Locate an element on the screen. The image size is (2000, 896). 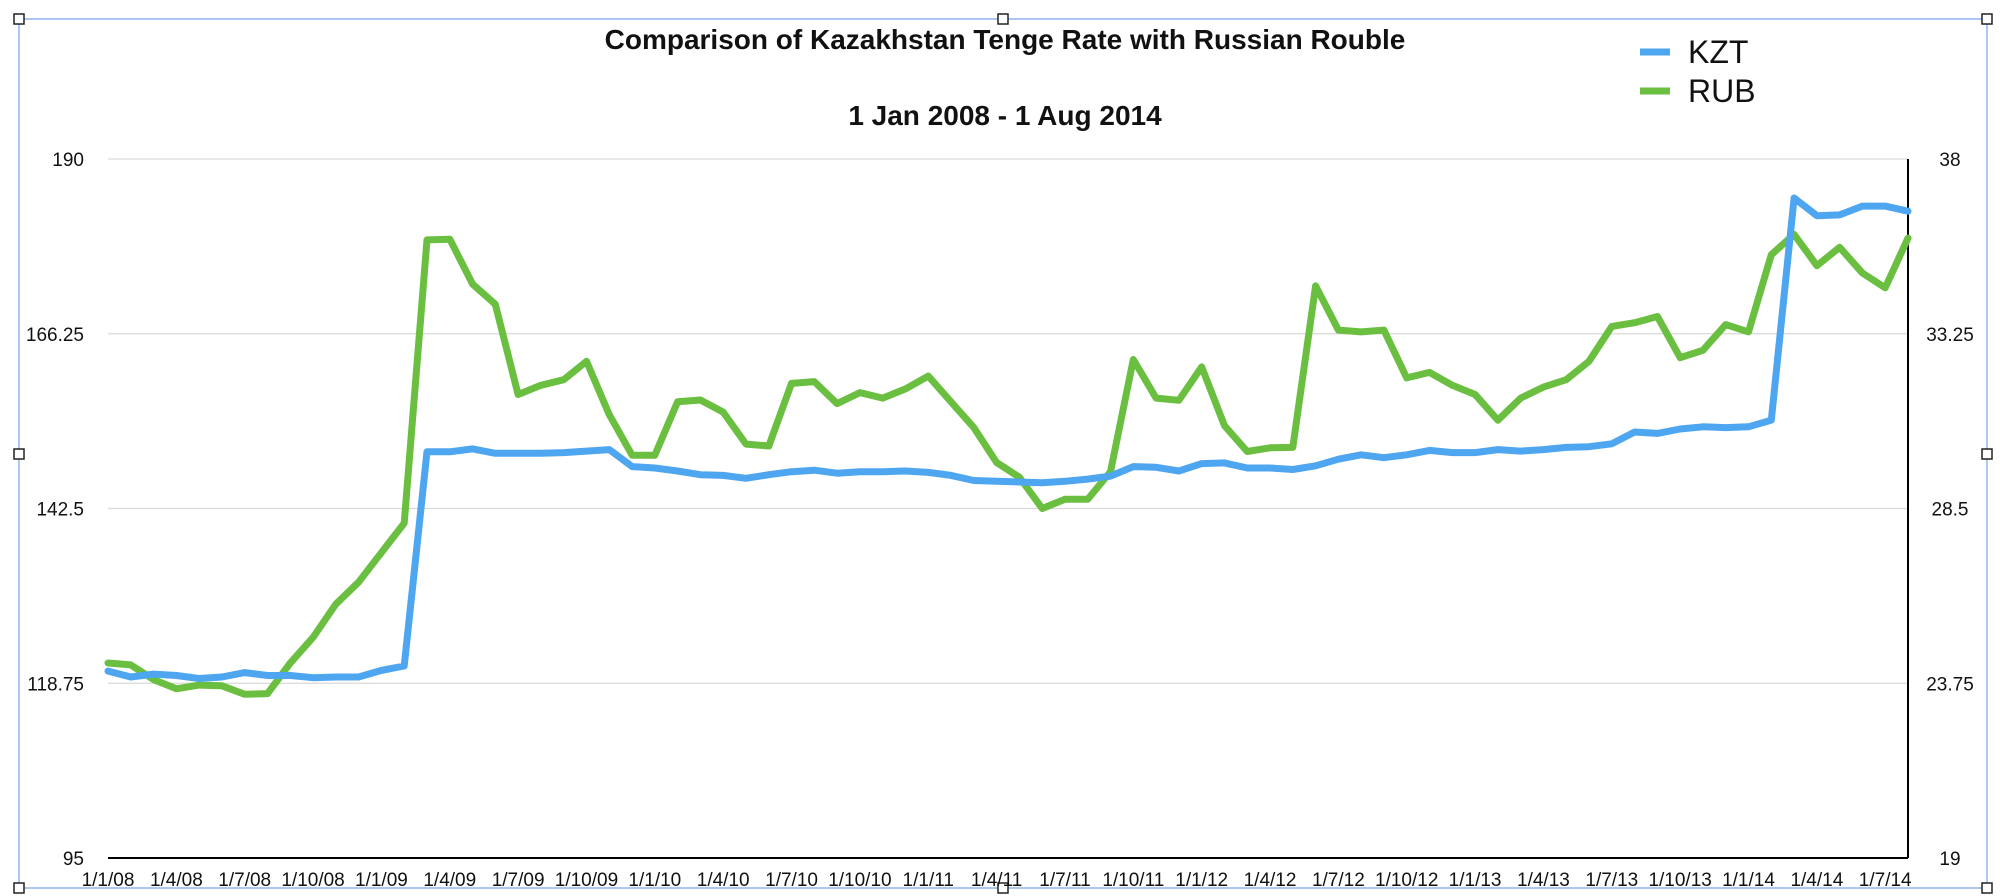
y-left-tick-labels: 95 118.75 142.5 166.25 190 is located at coordinates (55, 510).